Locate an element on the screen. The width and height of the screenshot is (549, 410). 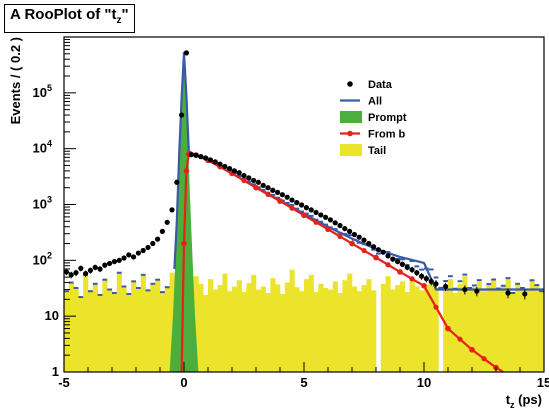
x-axis-title: tz (ps) is located at coordinates (524, 401).